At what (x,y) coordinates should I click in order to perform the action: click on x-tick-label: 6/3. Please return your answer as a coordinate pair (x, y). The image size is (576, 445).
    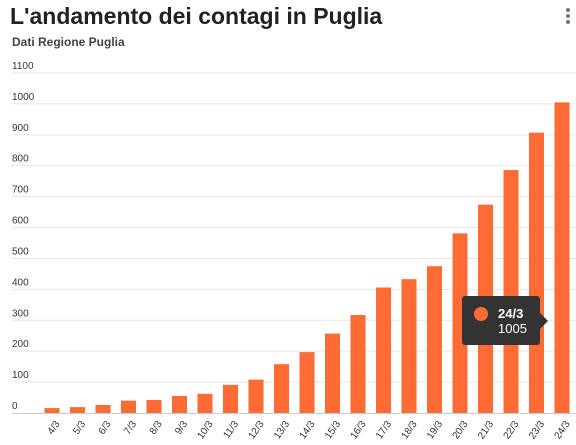
    Looking at the image, I should click on (105, 428).